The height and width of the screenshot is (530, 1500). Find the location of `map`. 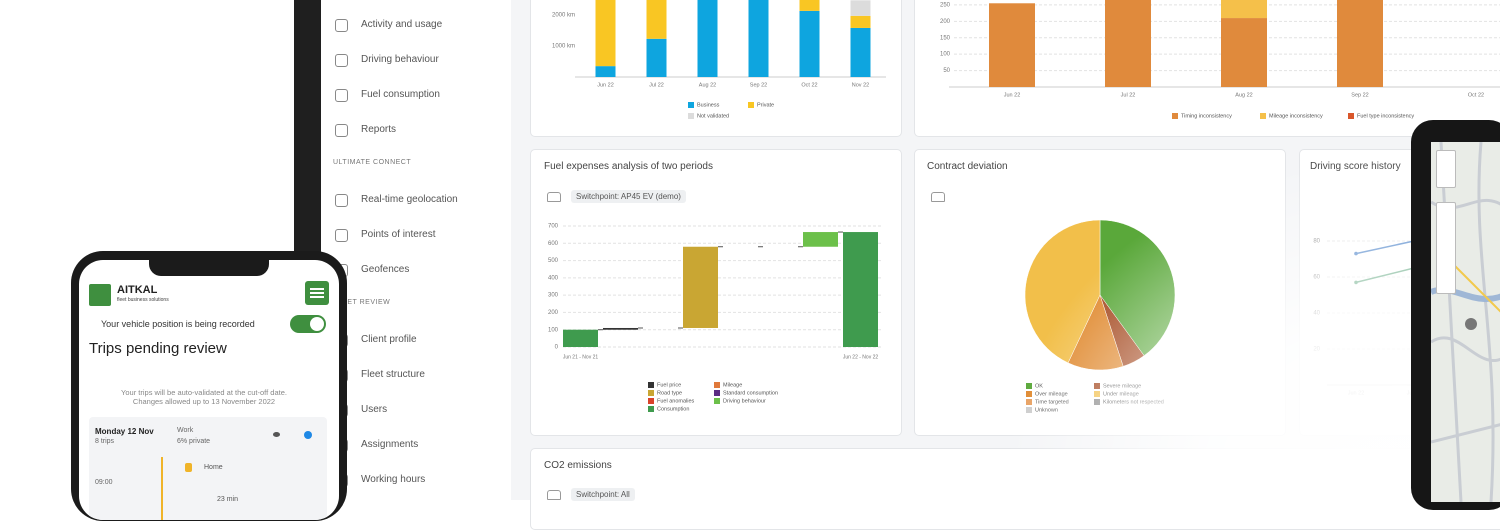

map is located at coordinates (1465, 322).